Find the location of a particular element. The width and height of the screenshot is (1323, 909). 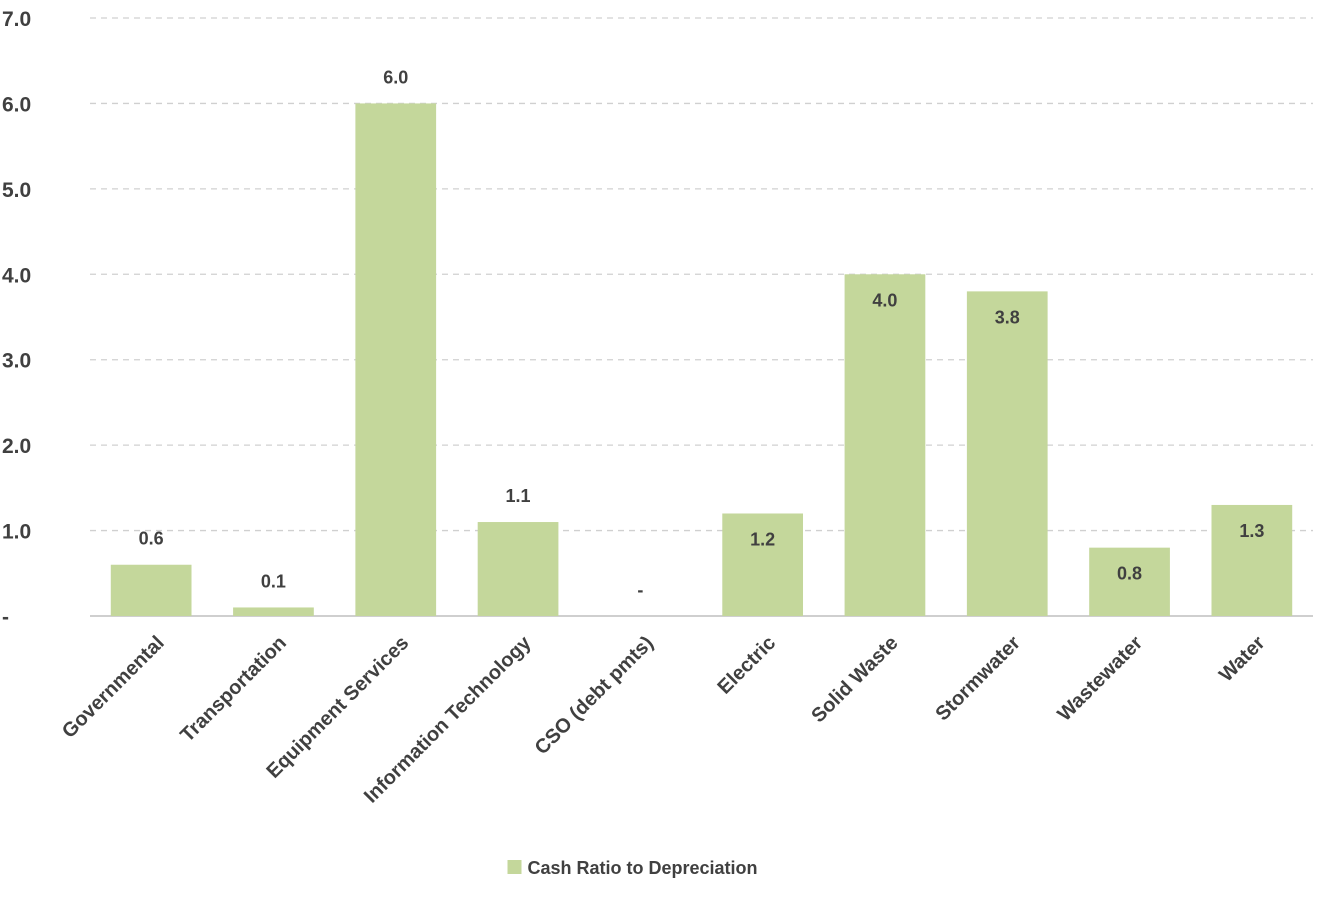

x-tick-label: Water is located at coordinates (1242, 659).